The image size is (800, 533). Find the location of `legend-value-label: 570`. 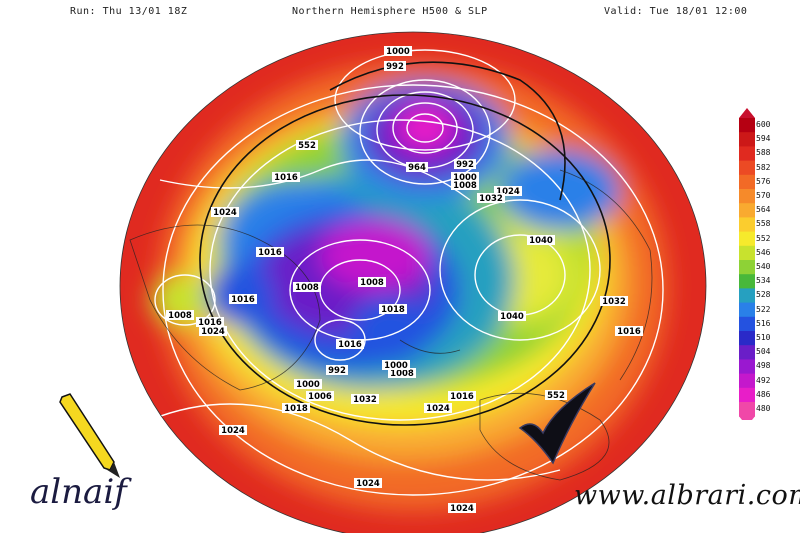

legend-value-label: 570 is located at coordinates (763, 195).